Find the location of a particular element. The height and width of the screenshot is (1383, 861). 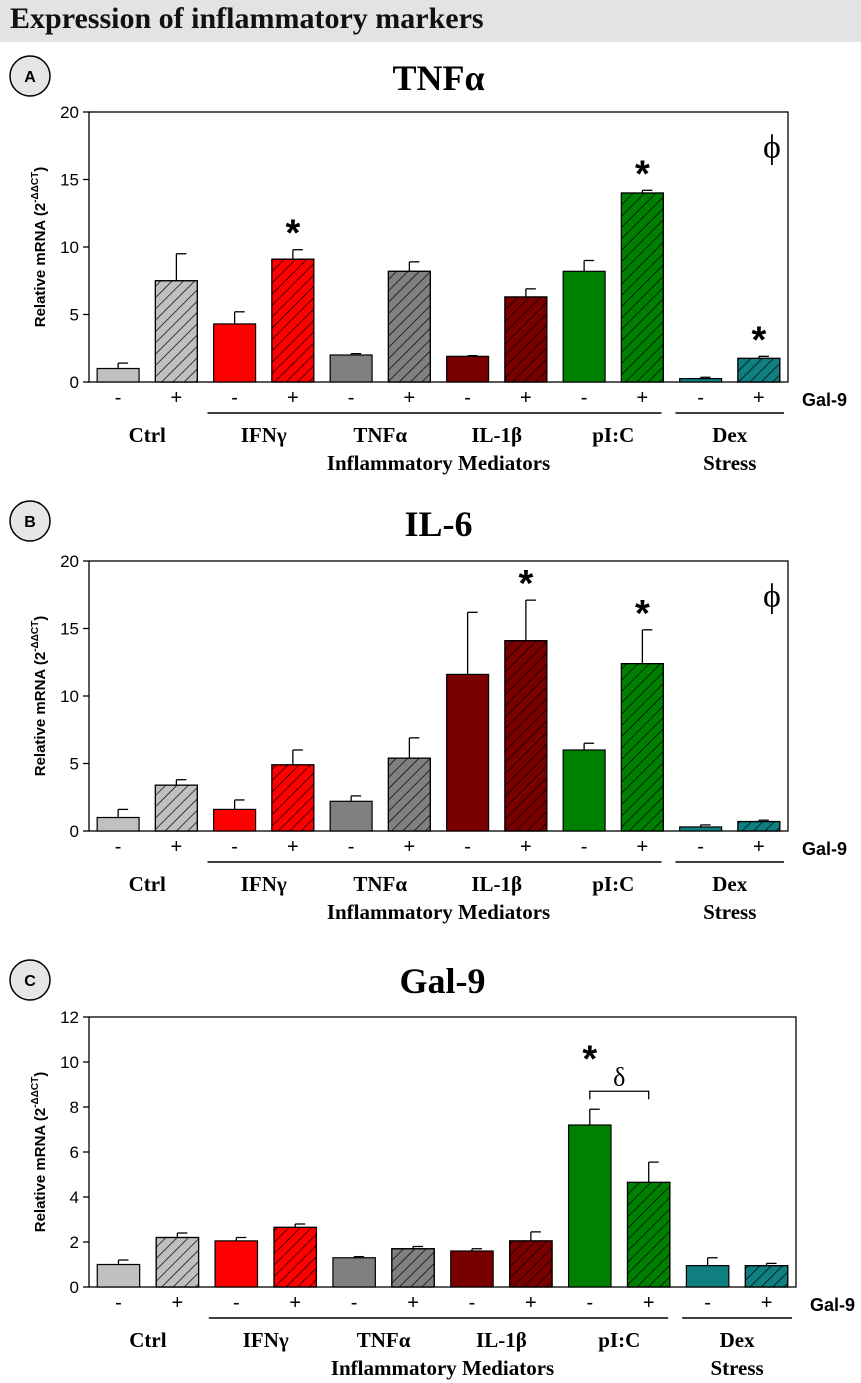

group-label: pI:C is located at coordinates (619, 1340).